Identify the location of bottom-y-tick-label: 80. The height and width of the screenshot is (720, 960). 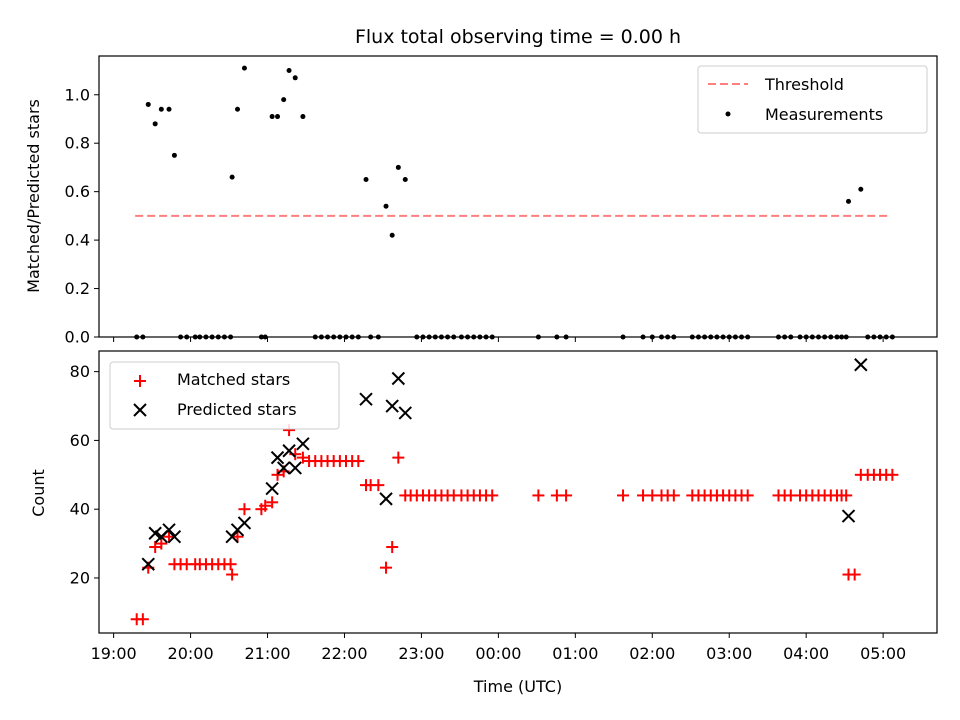
(80, 371).